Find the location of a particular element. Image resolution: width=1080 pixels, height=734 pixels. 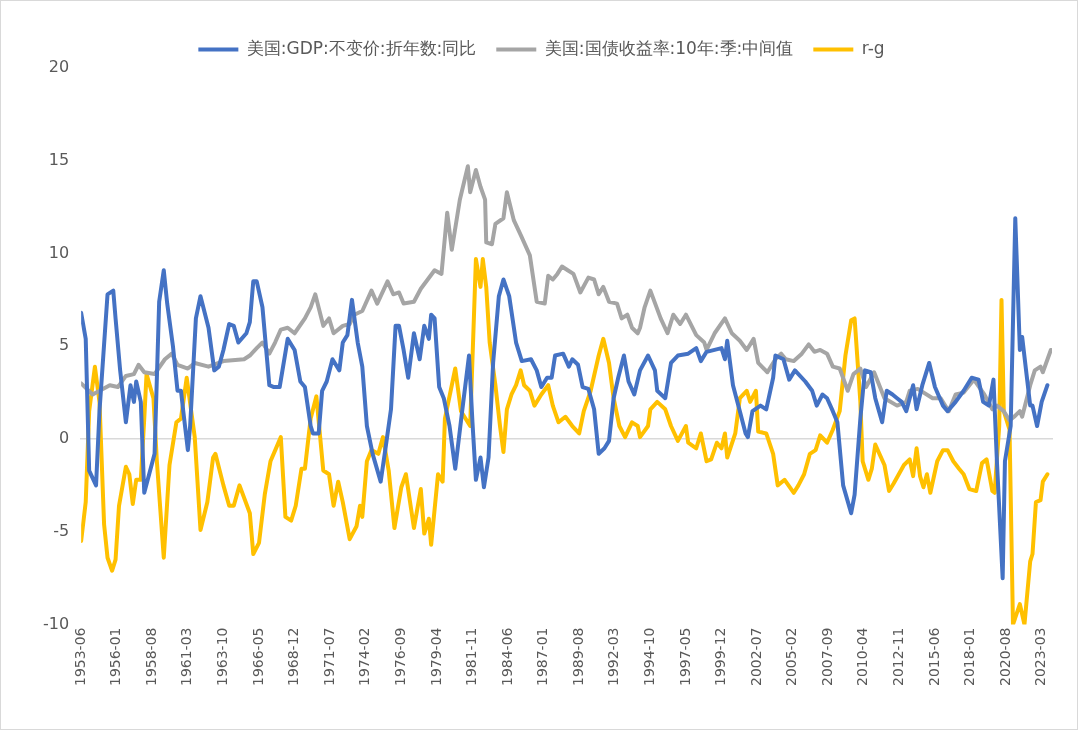

y-tick-label: 15 is located at coordinates (59, 159).